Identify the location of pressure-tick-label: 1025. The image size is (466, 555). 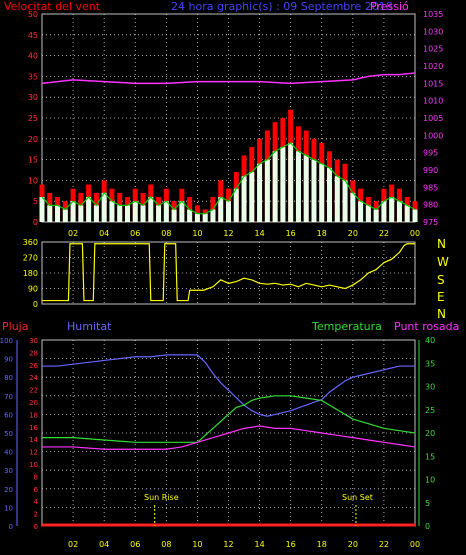
(433, 49).